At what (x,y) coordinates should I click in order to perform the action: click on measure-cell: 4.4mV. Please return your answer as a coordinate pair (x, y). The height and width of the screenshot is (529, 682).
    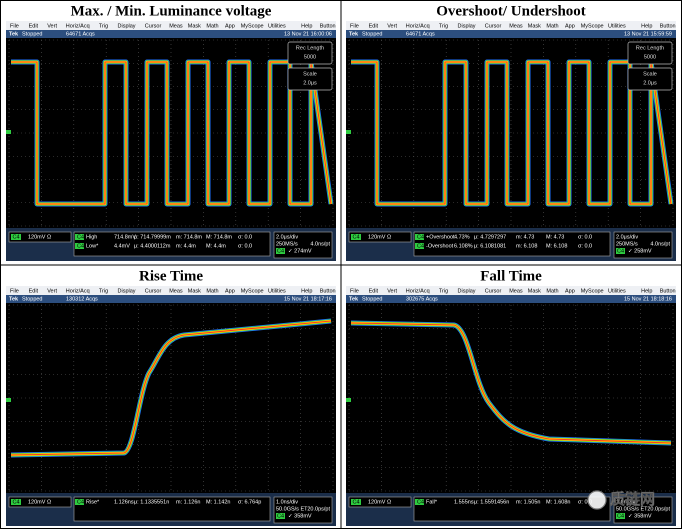
    Looking at the image, I should click on (122, 246).